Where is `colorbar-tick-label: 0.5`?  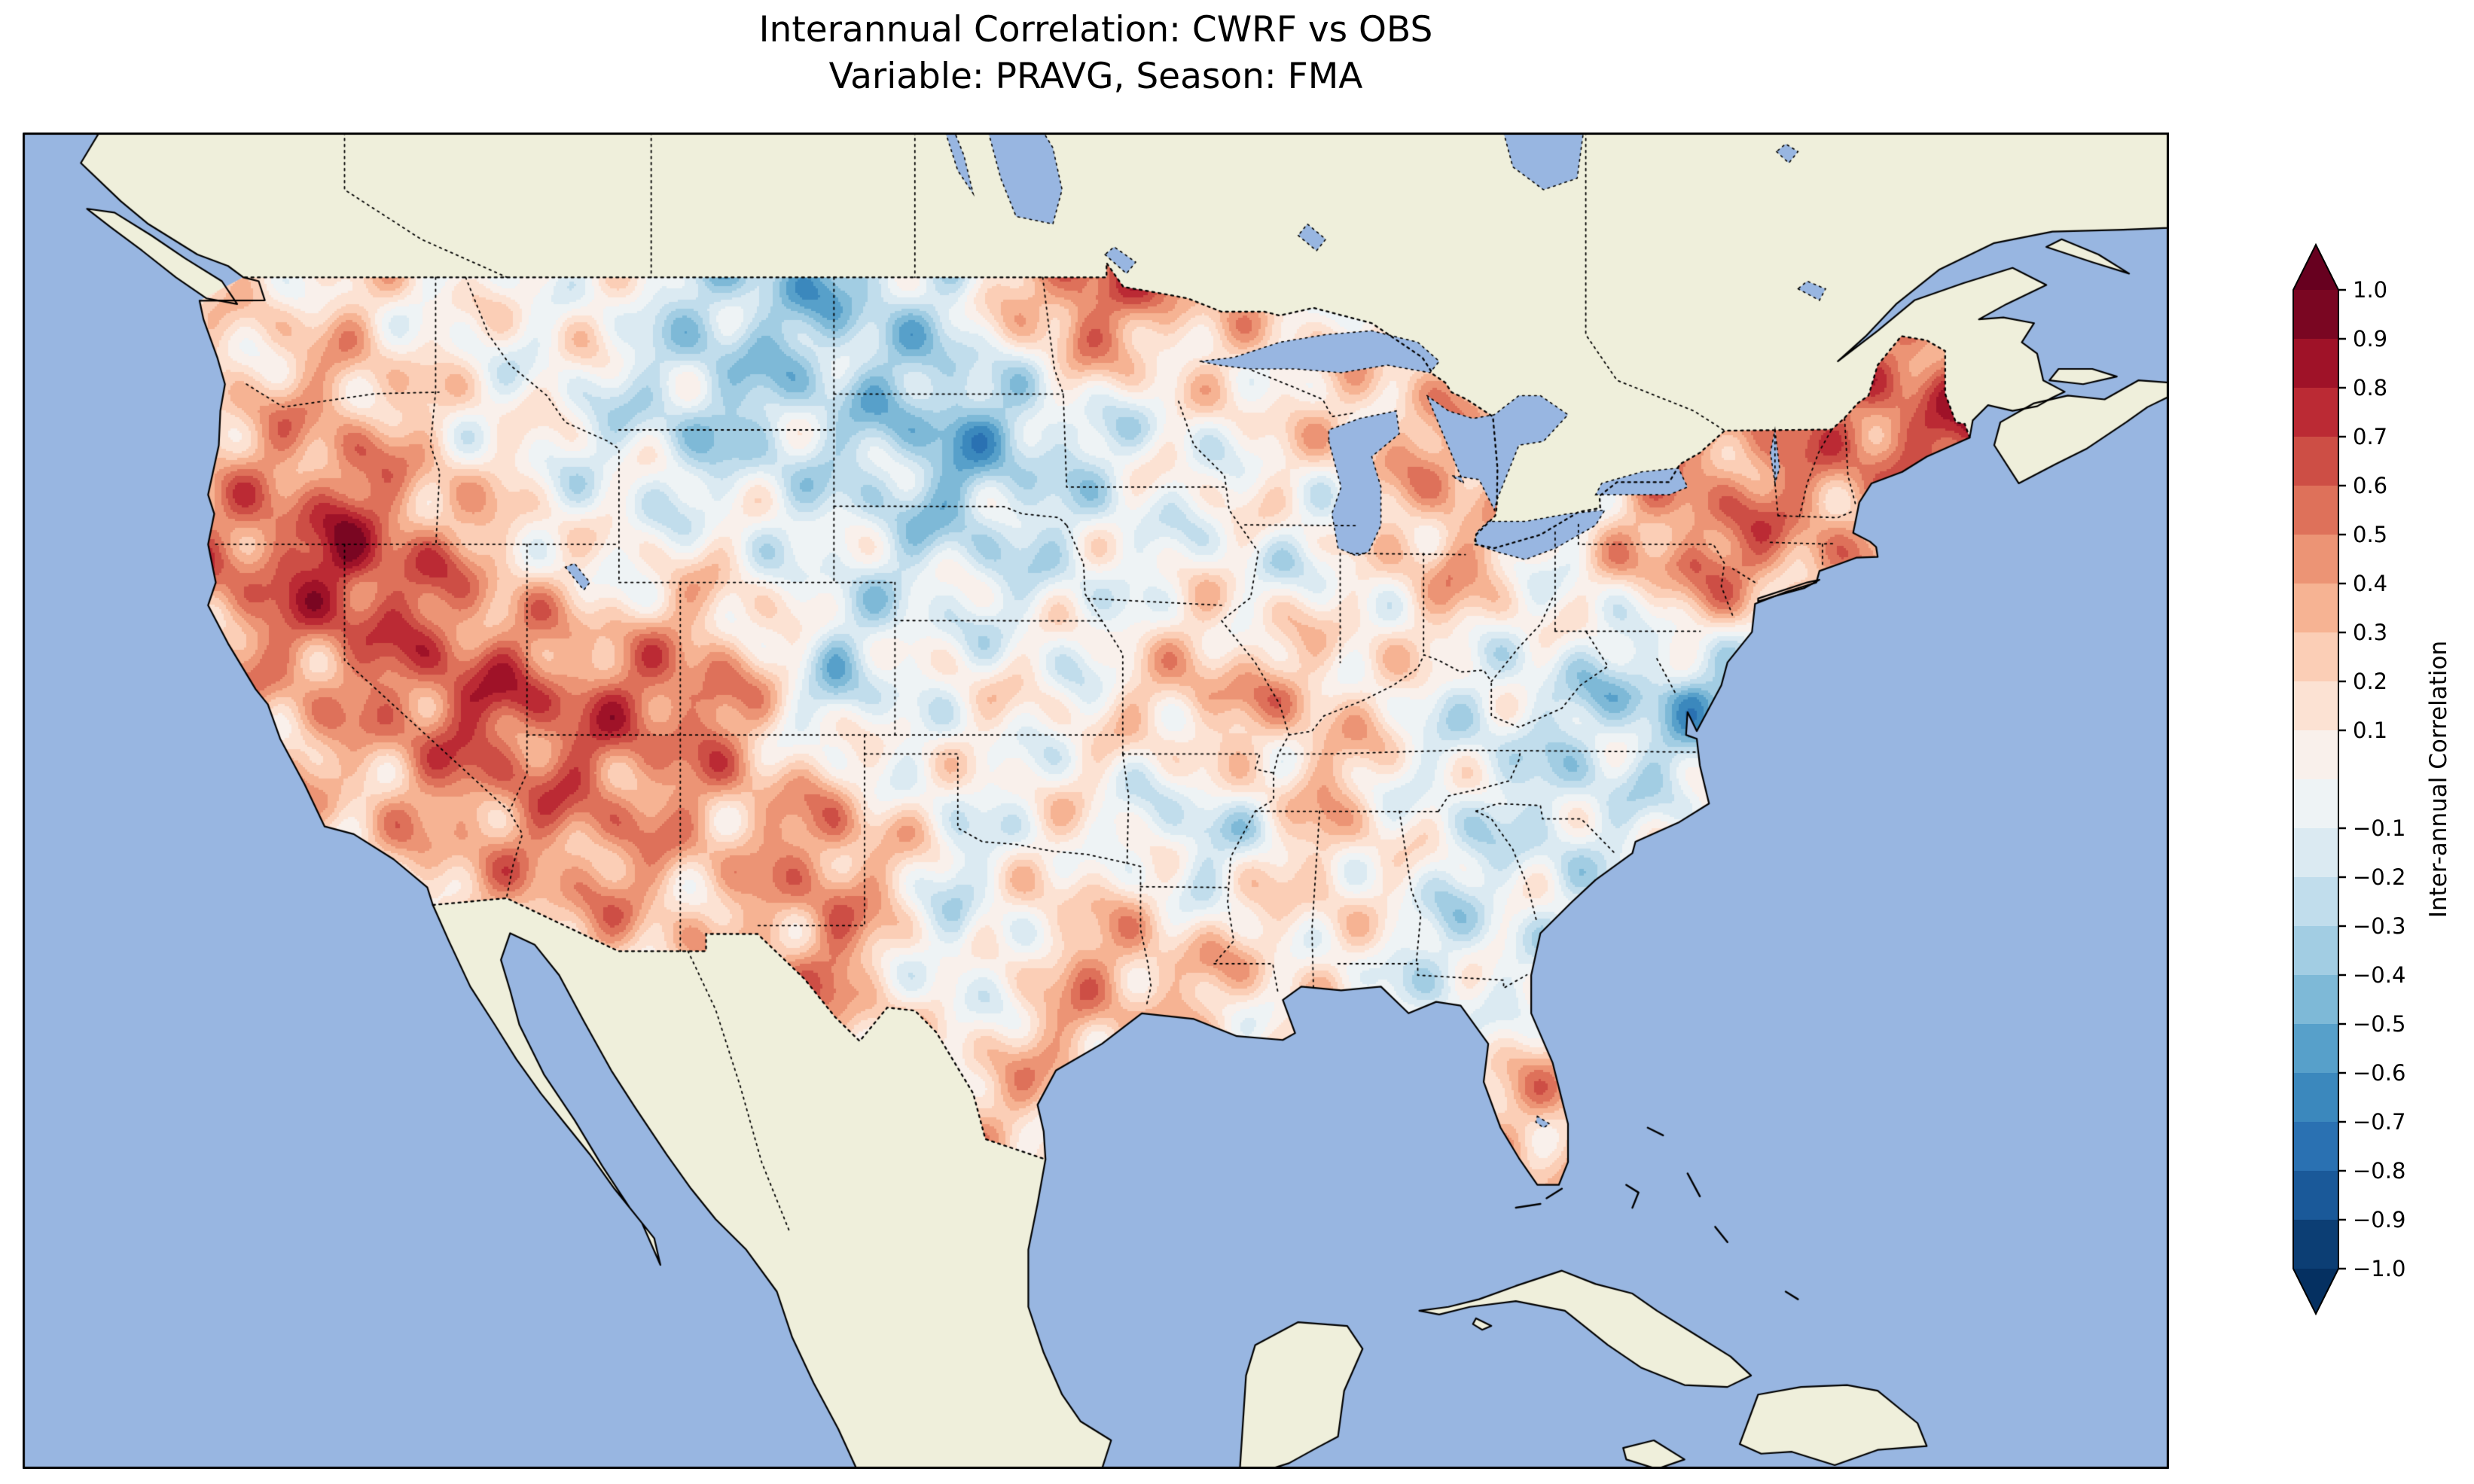
colorbar-tick-label: 0.5 is located at coordinates (2370, 534).